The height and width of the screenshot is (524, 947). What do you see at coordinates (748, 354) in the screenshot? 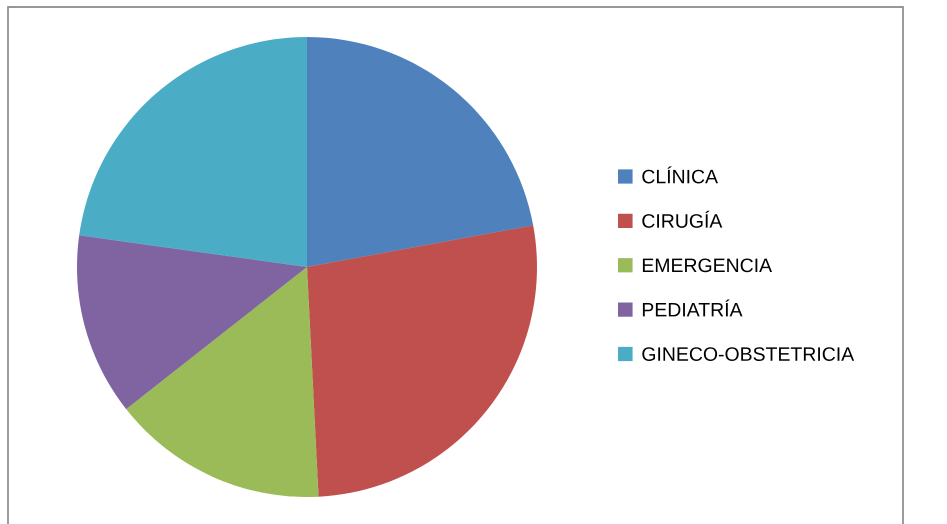
I see `legend-label: GINECO-OBSTETRICIA` at bounding box center [748, 354].